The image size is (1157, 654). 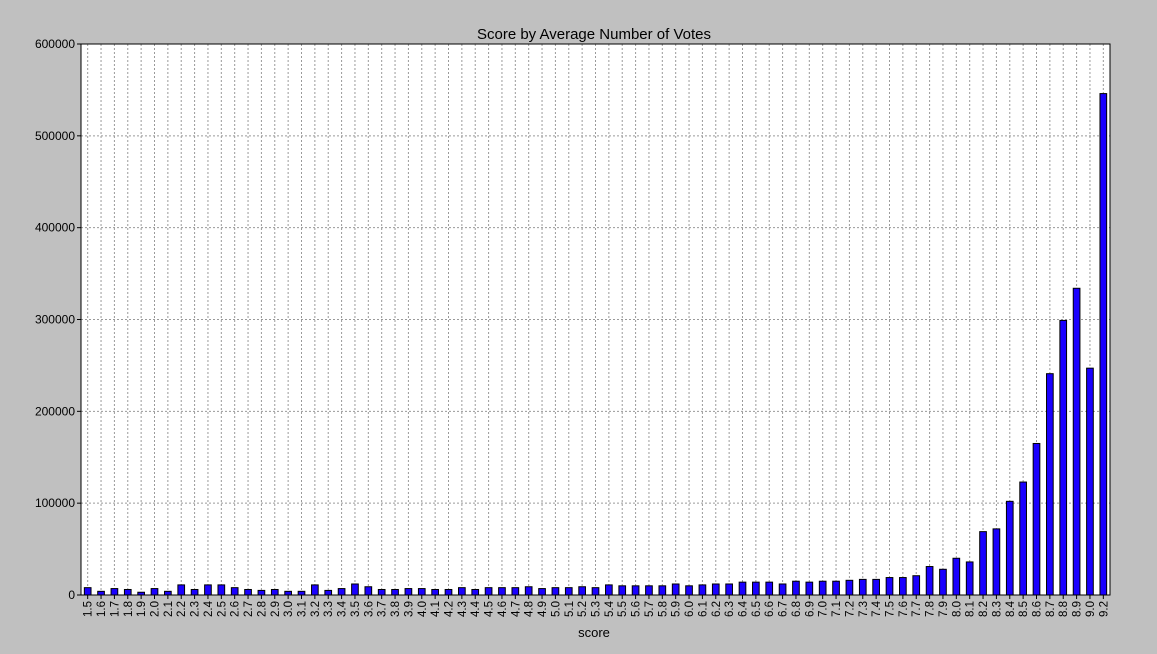 What do you see at coordinates (236, 609) in the screenshot?
I see `x-tick-label: 2.6` at bounding box center [236, 609].